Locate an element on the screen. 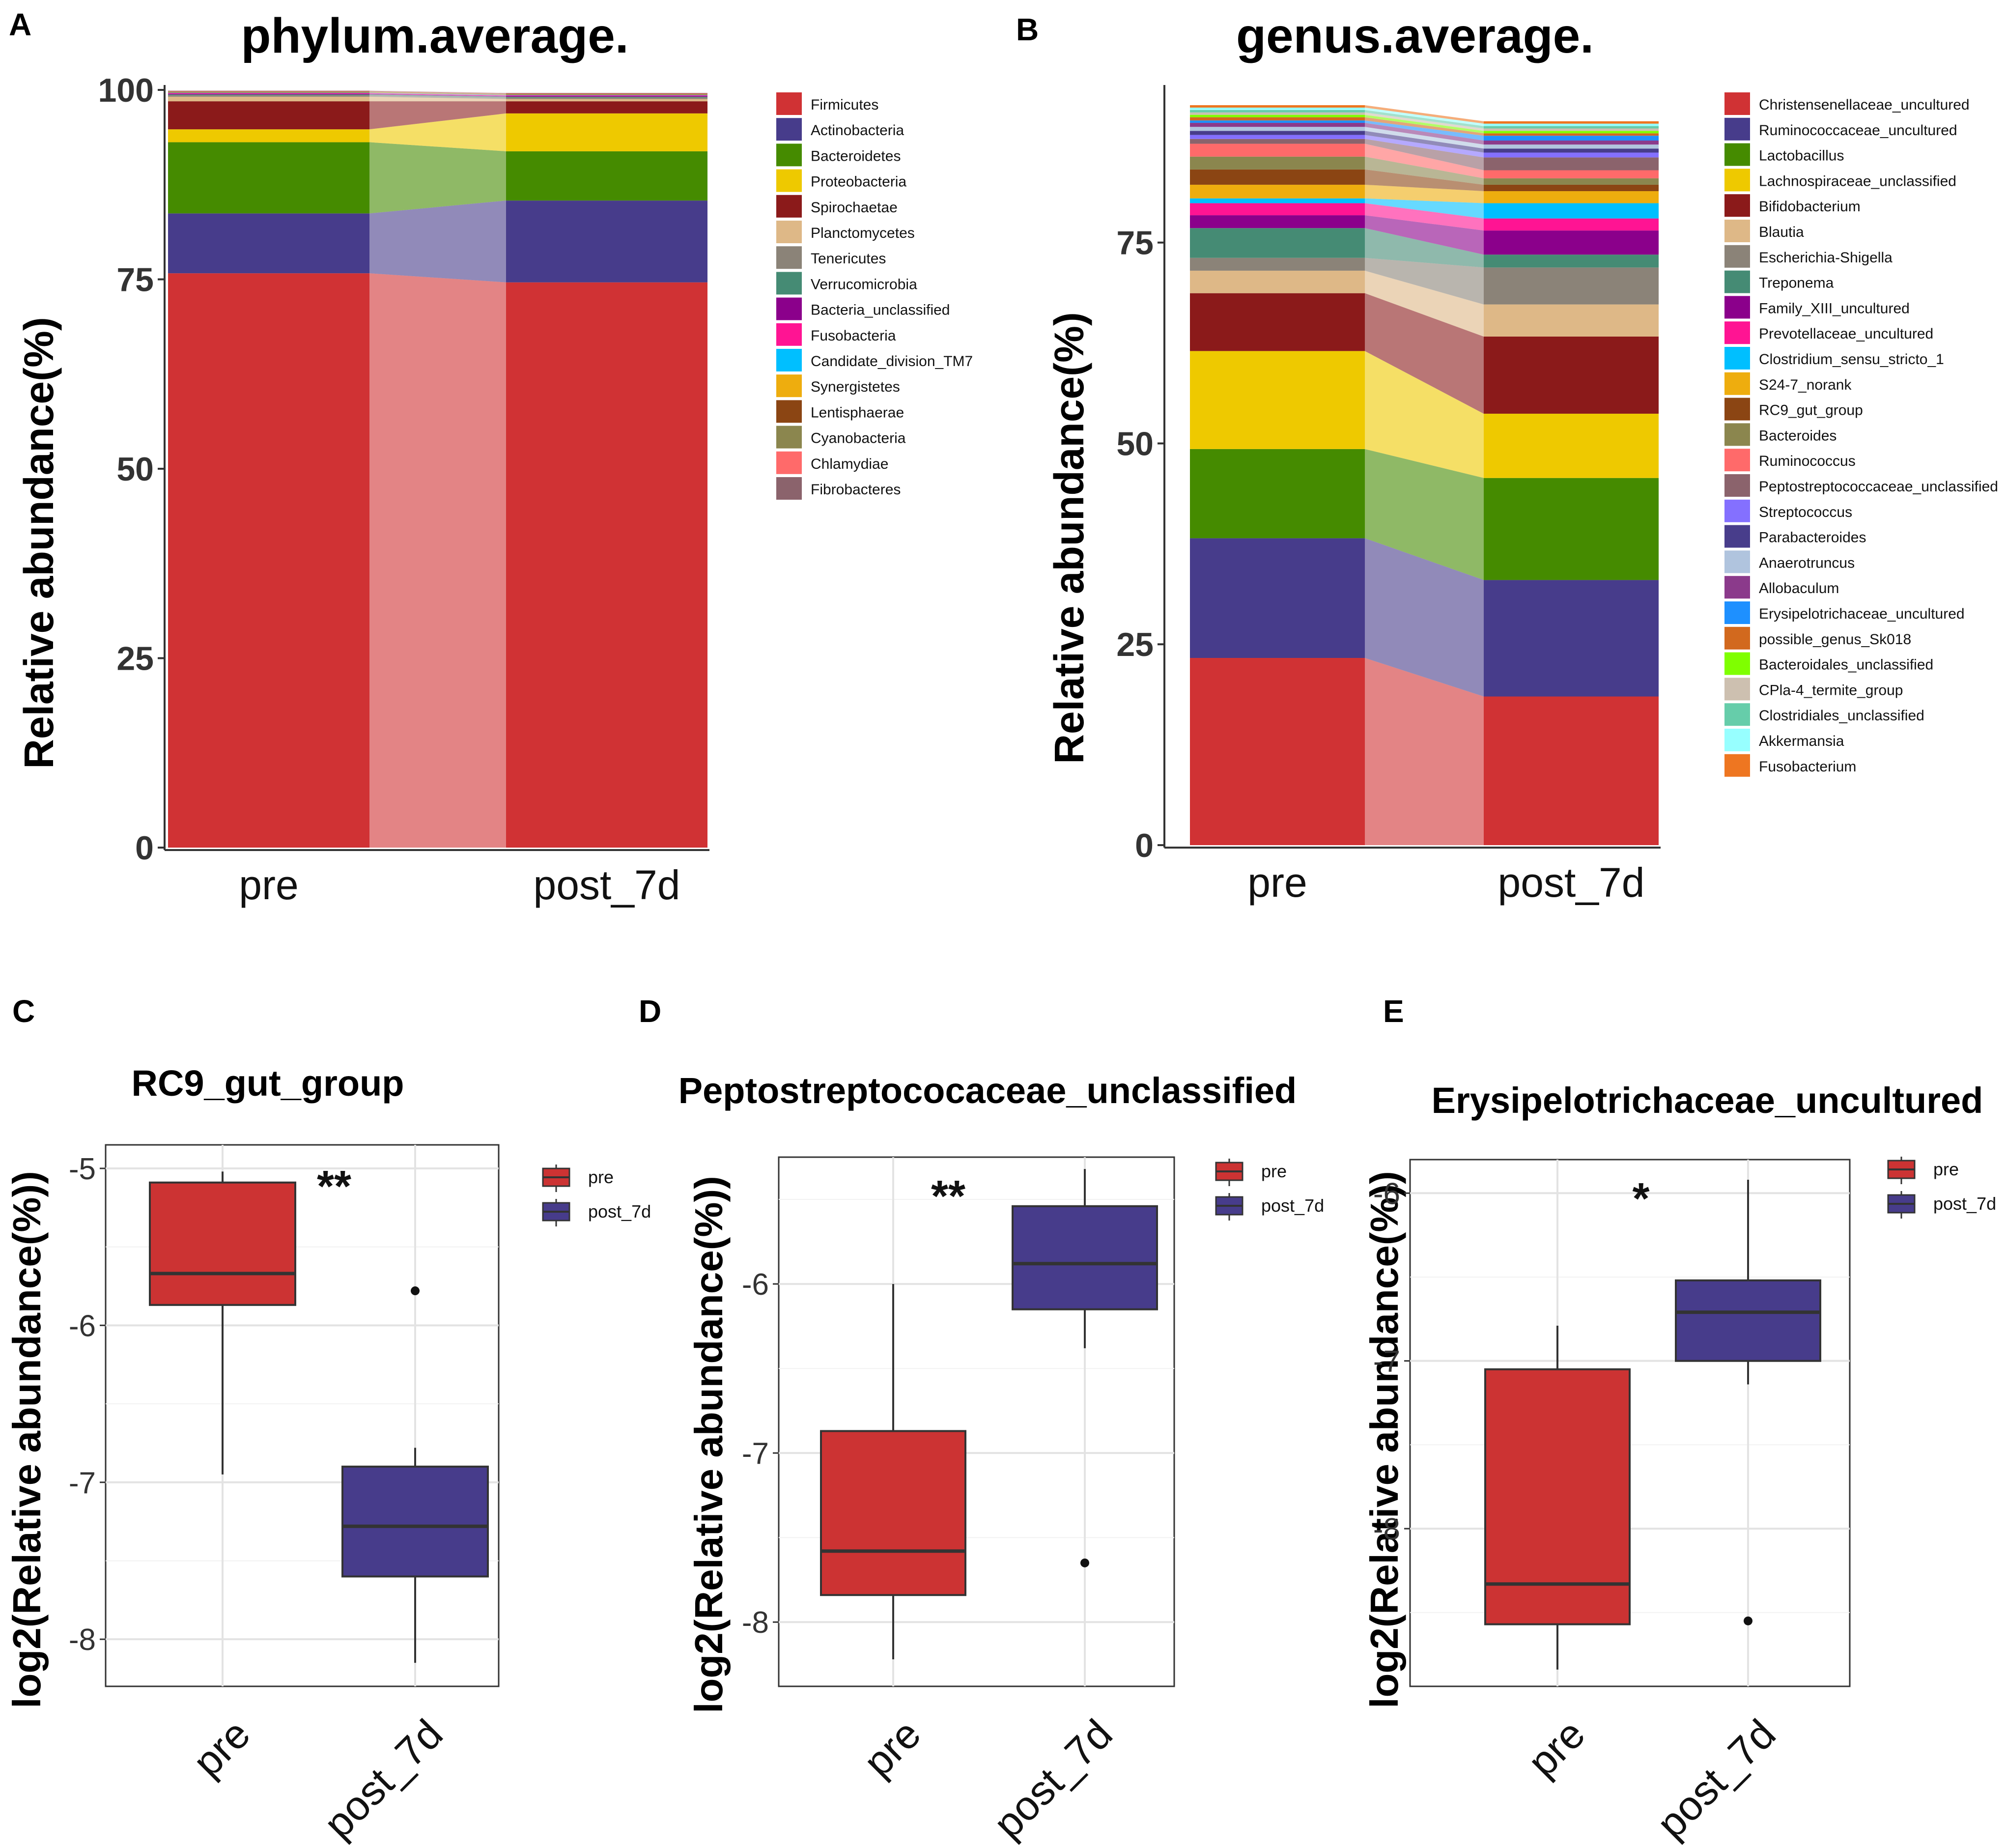 This screenshot has height=1848, width=2006. y-tick-label: 50 is located at coordinates (135, 469).